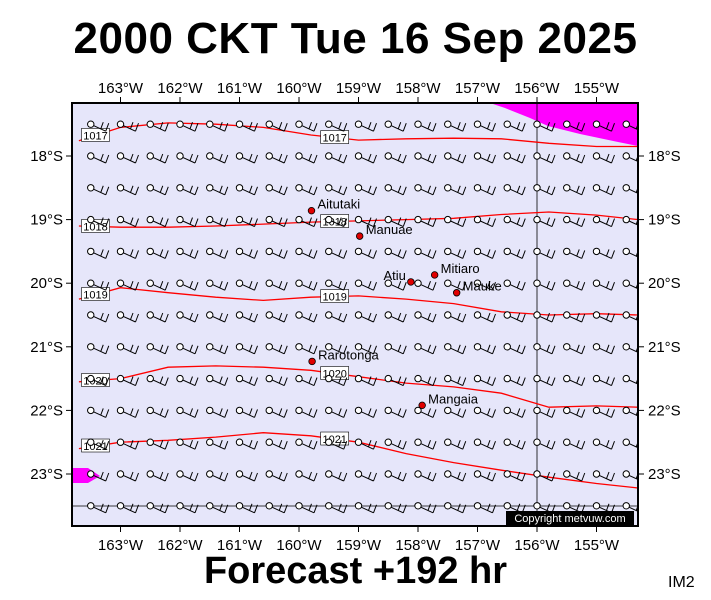  What do you see at coordinates (338, 204) in the screenshot?
I see `place-label: Aitutaki` at bounding box center [338, 204].